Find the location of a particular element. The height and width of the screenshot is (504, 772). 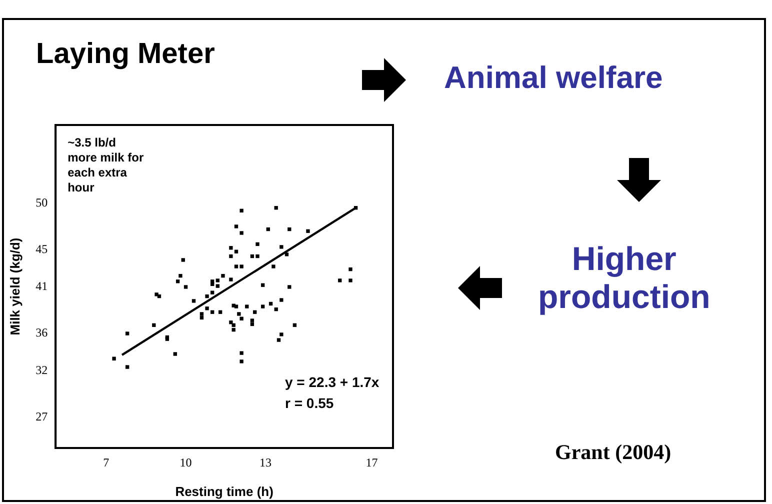

y-tick-label: 41 is located at coordinates (42, 286).